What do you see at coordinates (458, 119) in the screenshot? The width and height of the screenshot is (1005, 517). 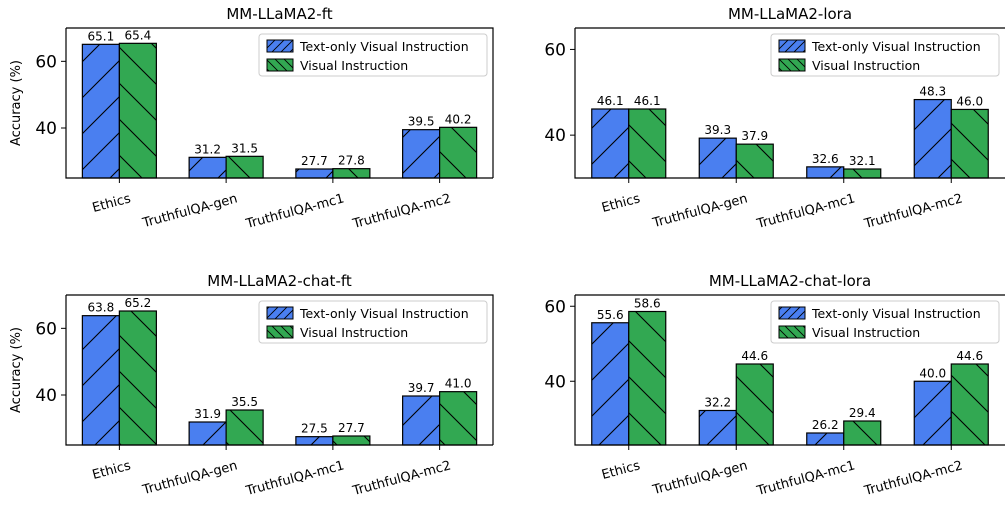 I see `bar-value-label: 40.2` at bounding box center [458, 119].